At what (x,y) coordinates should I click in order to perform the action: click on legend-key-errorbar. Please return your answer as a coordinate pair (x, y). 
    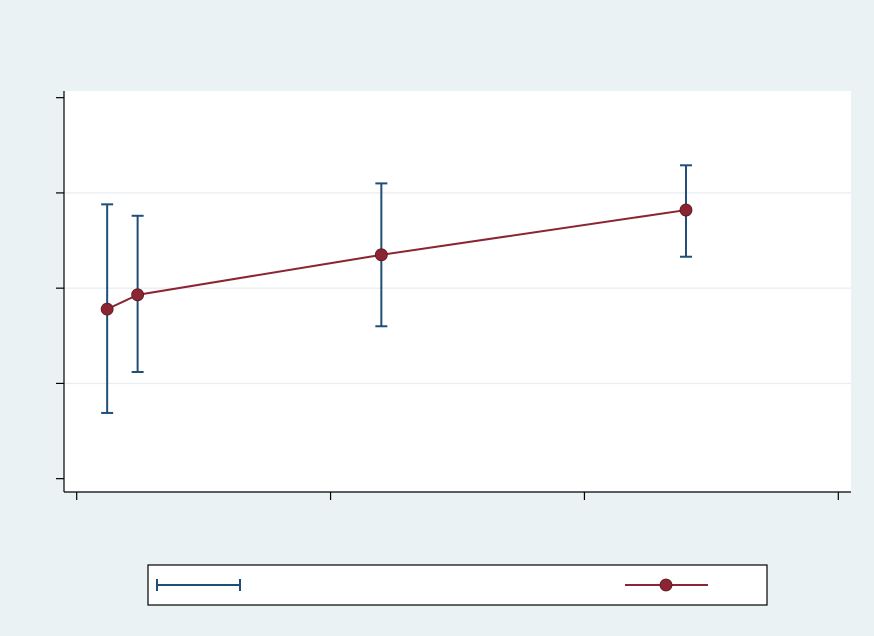
    Looking at the image, I should click on (198, 585).